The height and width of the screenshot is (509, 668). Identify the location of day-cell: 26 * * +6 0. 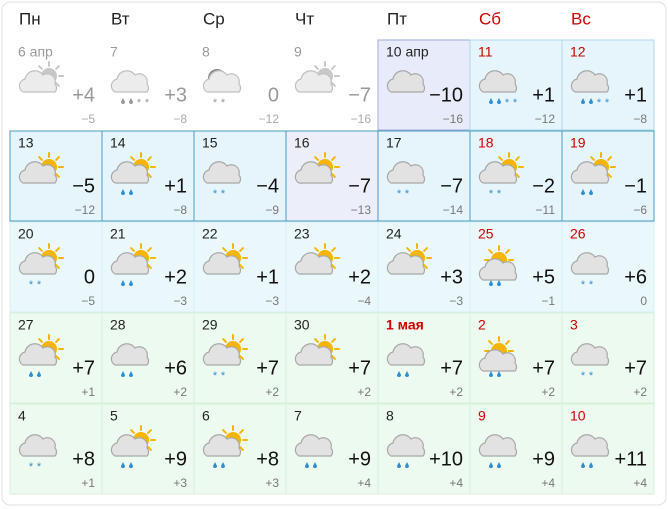
(608, 267).